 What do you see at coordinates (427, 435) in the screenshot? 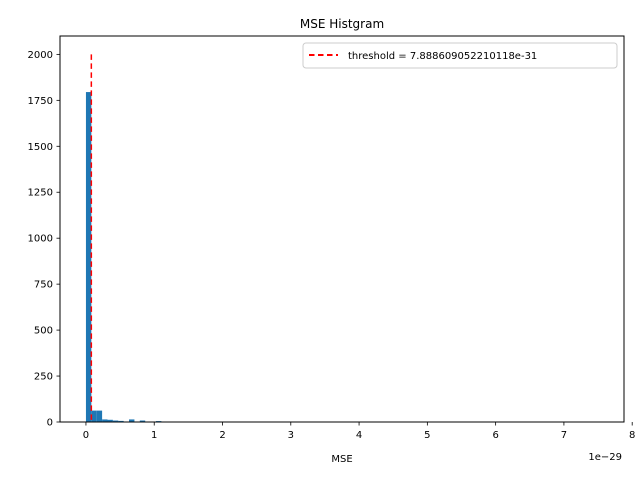
I see `x-tick-label: 5` at bounding box center [427, 435].